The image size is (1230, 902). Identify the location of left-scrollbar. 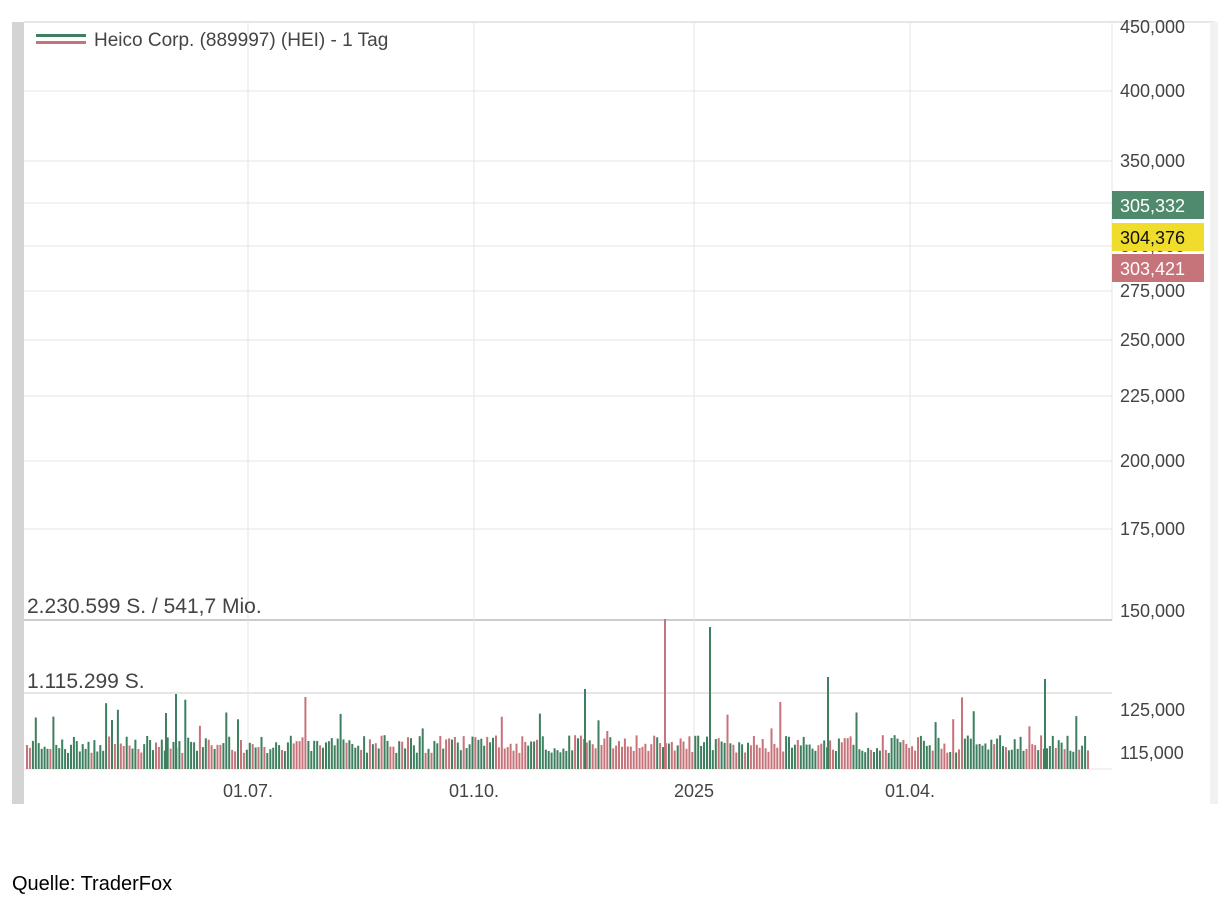
(18, 413).